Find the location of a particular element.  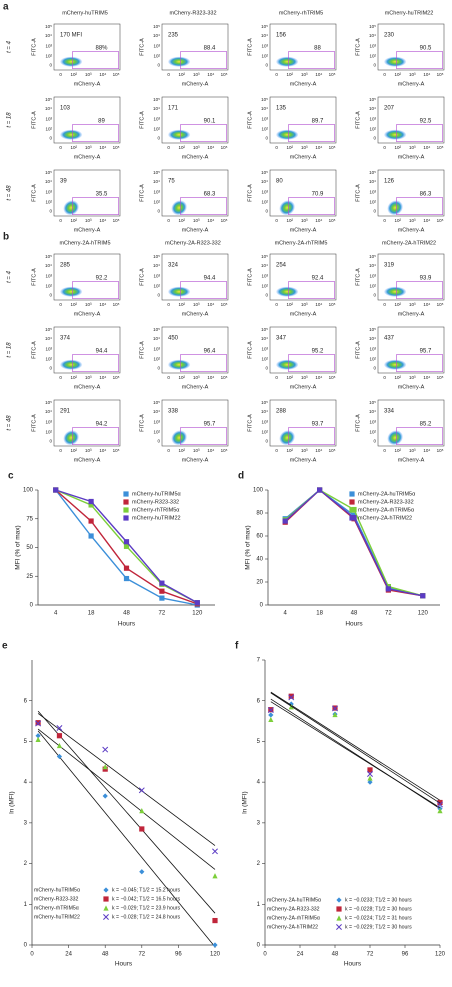

gate-percent: 85.2 is located at coordinates (426, 424).